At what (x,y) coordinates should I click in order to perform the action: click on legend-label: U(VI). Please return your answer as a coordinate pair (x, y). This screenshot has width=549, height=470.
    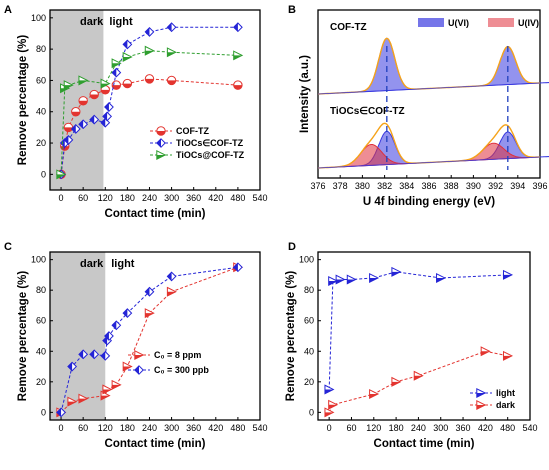
    Looking at the image, I should click on (458, 23).